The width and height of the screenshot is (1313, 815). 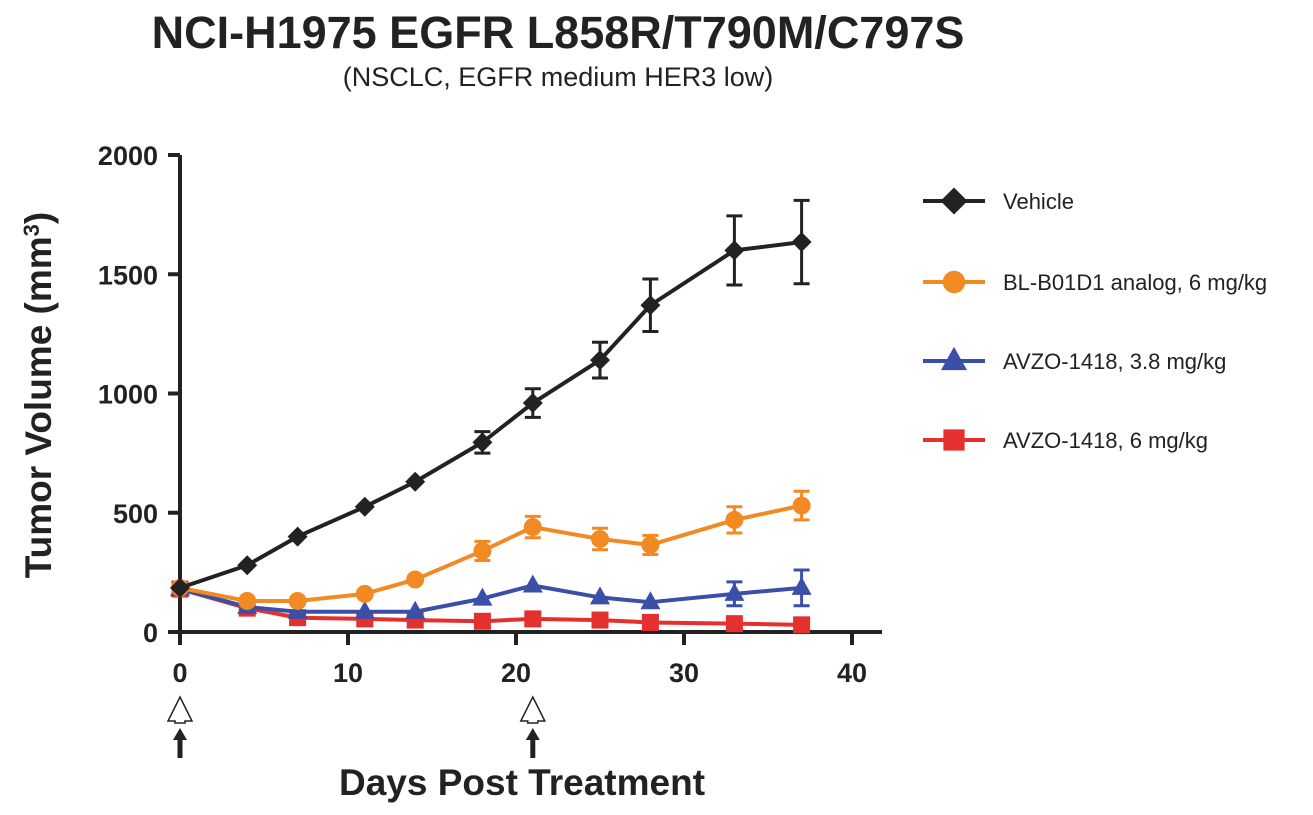 I want to click on y-axis-label: Tumor Volume (mm3), so click(x=38, y=395).